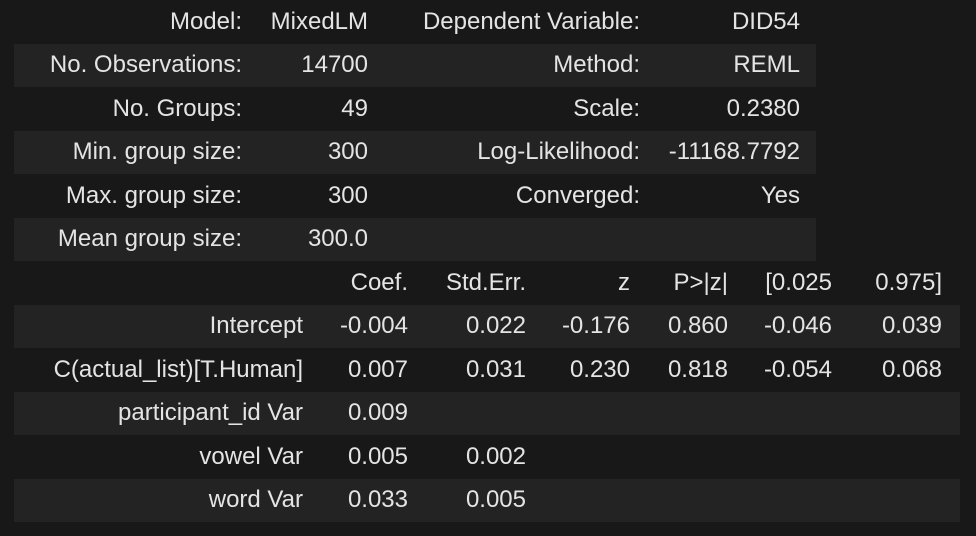 The width and height of the screenshot is (976, 536). Describe the element at coordinates (153, 195) in the screenshot. I see `info-label: Max. group size:` at that location.